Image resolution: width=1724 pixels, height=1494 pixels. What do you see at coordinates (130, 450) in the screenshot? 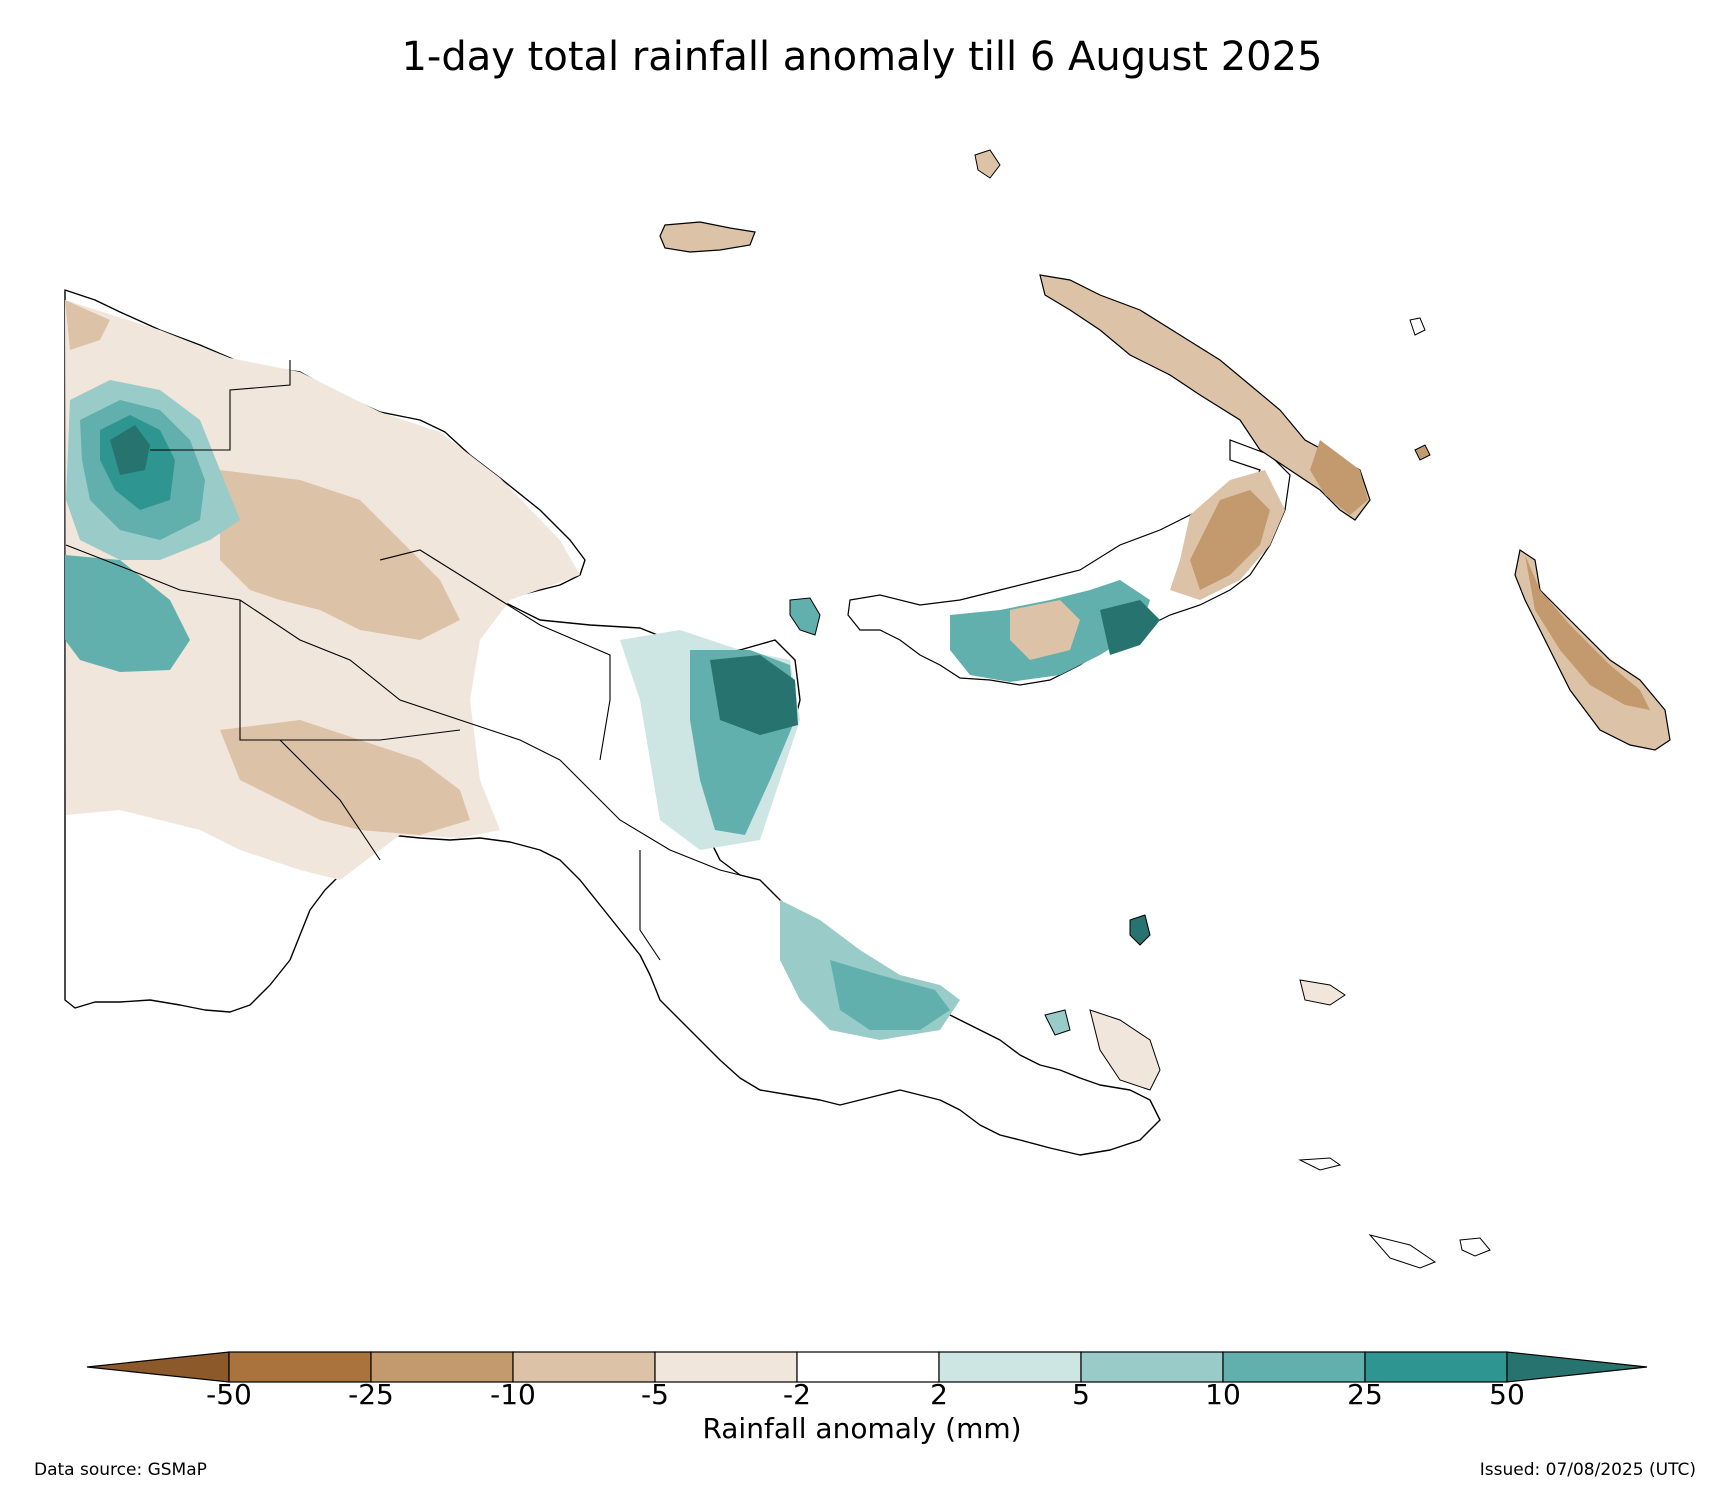
I see `shade-wet-core-west` at bounding box center [130, 450].